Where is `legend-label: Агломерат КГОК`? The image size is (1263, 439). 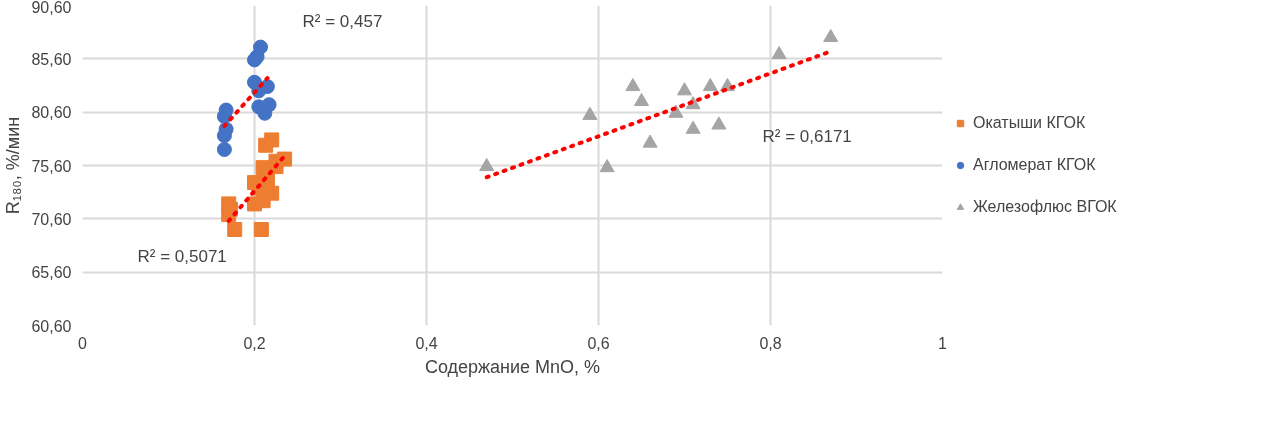 legend-label: Агломерат КГОК is located at coordinates (1034, 165).